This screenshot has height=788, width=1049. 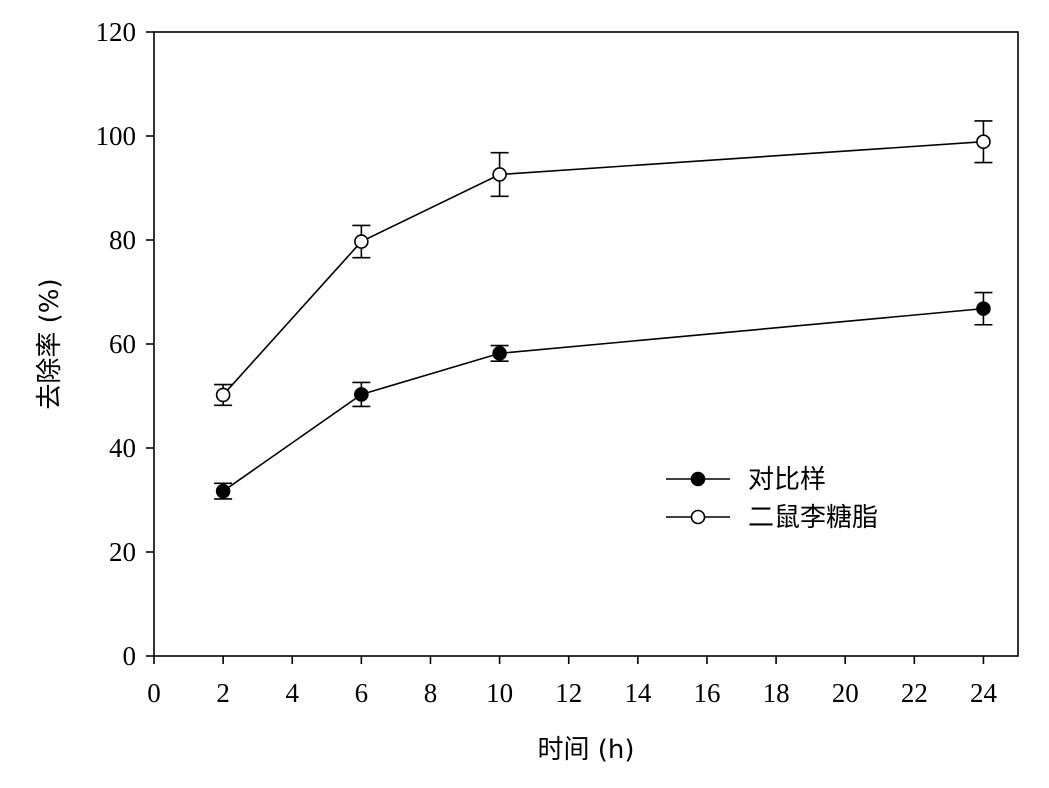 I want to click on x-tick-label: 0, so click(x=154, y=693).